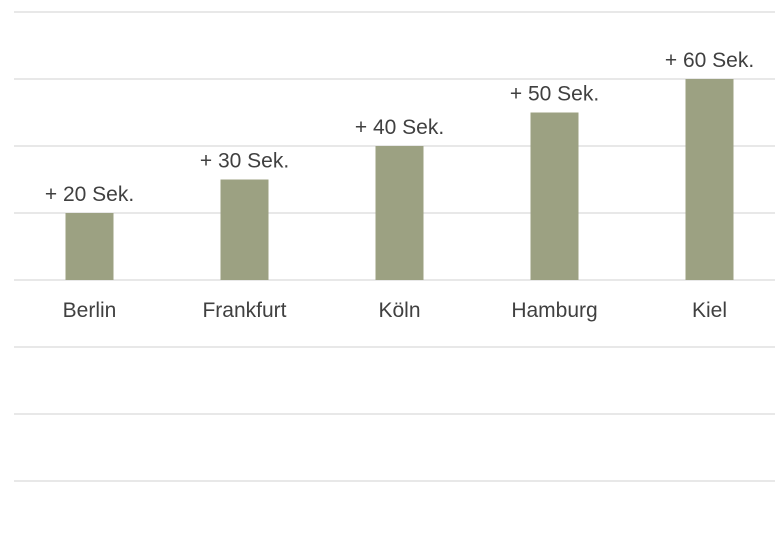 The width and height of the screenshot is (775, 552). What do you see at coordinates (554, 94) in the screenshot?
I see `data-label: + 50 Sek.` at bounding box center [554, 94].